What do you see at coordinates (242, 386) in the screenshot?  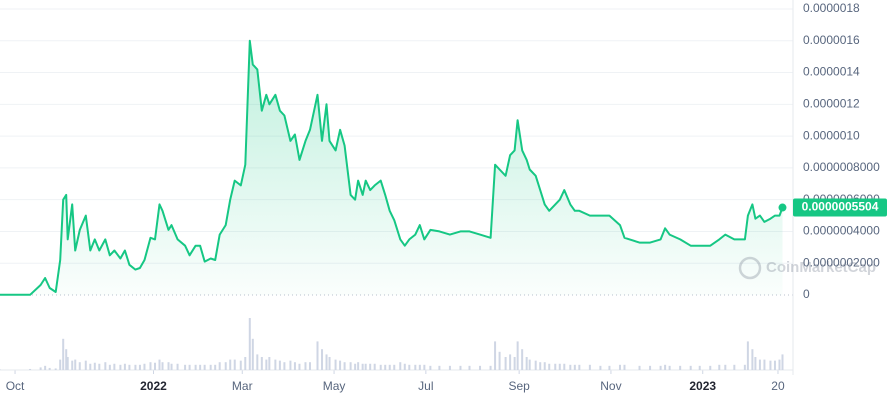 I see `x-tick-label: Mar` at bounding box center [242, 386].